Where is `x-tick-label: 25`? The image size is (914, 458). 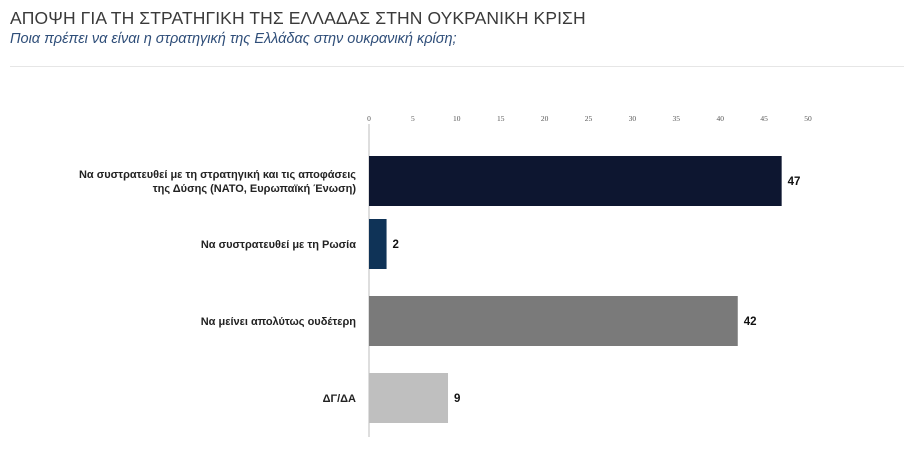
x-tick-label: 25 is located at coordinates (589, 118).